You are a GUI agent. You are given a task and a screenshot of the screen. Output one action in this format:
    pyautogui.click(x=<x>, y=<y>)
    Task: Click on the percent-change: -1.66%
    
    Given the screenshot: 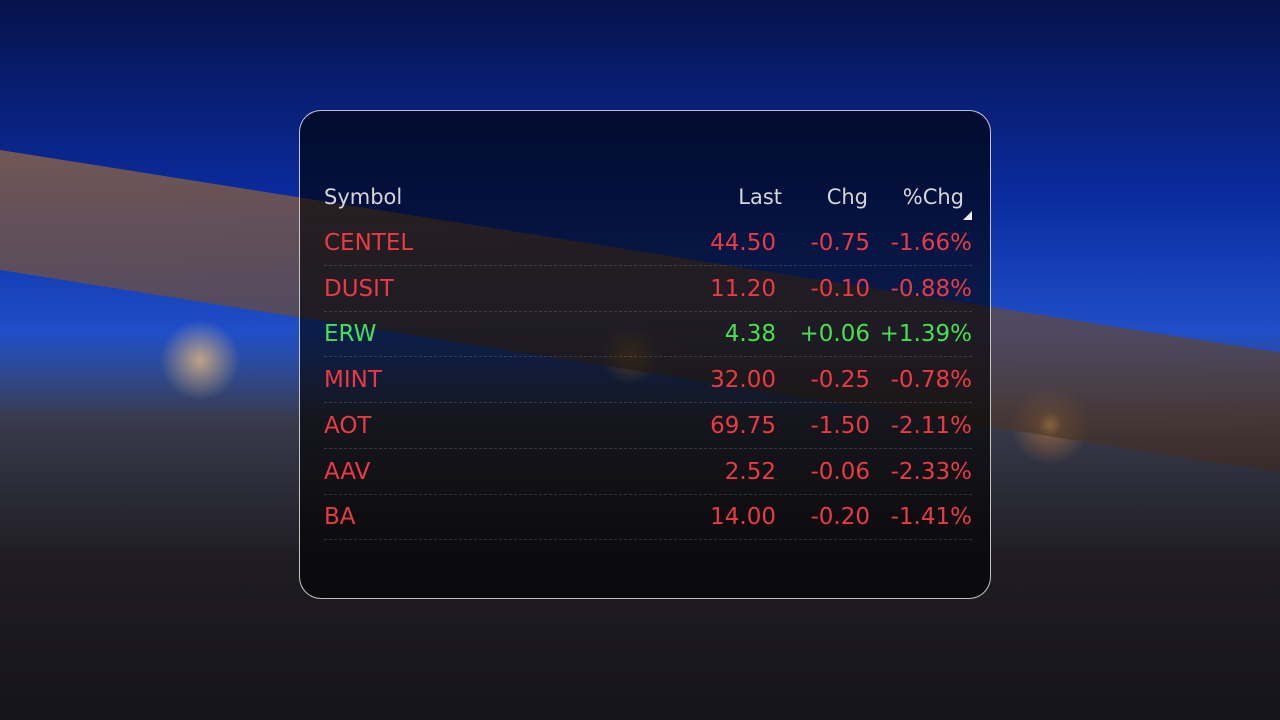 What is the action you would take?
    pyautogui.click(x=931, y=243)
    